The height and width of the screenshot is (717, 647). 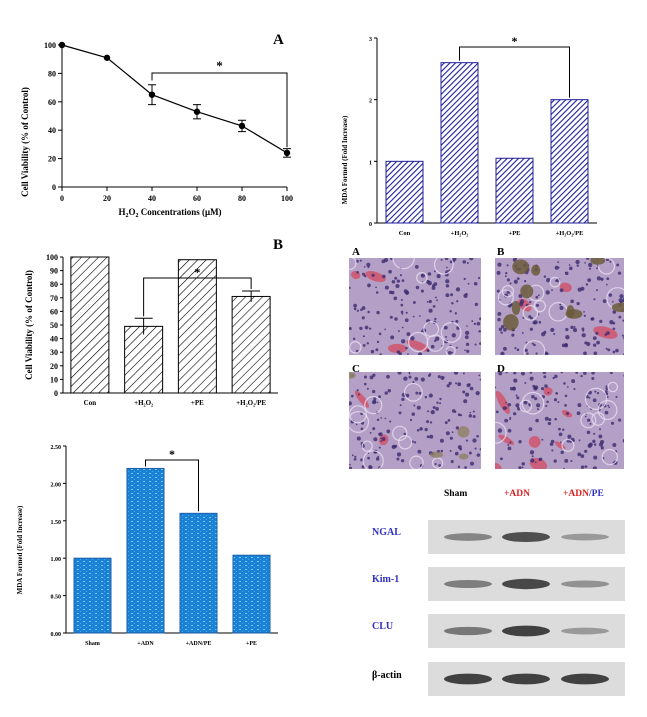 I want to click on wb-band, so click(x=585, y=537).